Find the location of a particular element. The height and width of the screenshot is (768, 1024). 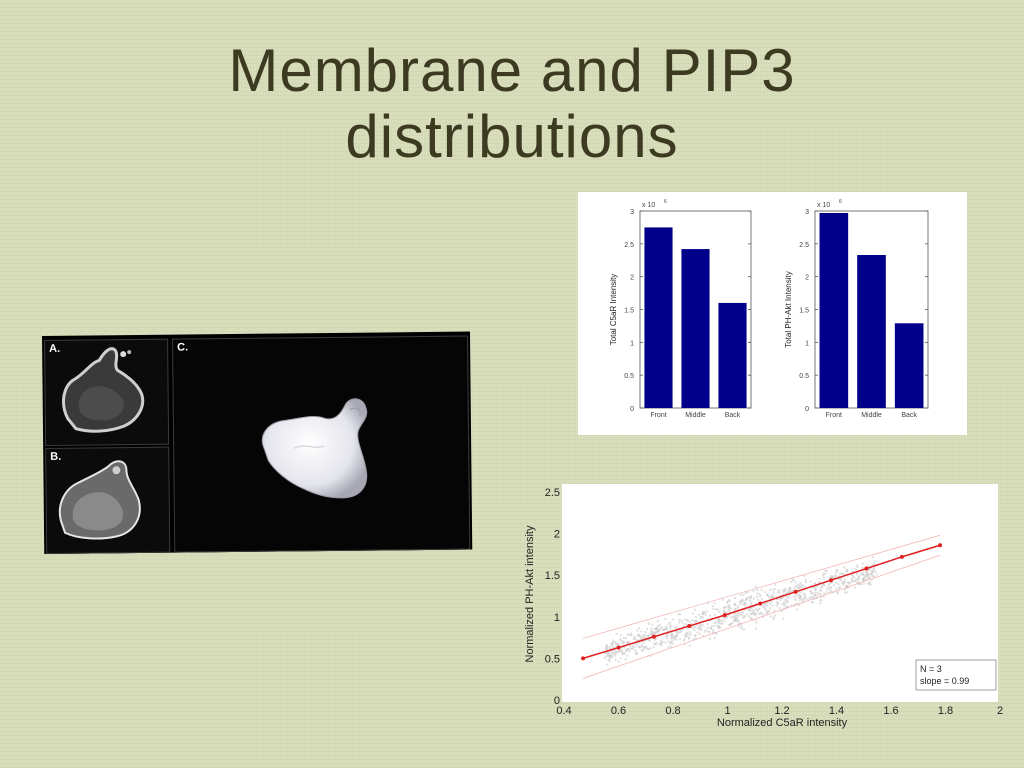

y-tick-label: 1 is located at coordinates (632, 343).